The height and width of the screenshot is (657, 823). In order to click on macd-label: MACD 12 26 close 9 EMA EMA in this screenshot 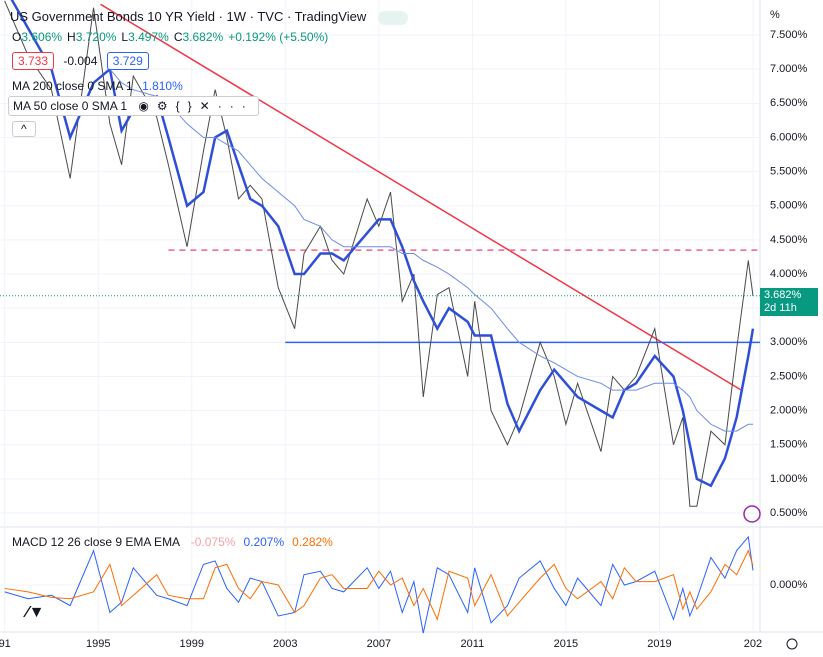, I will do `click(96, 542)`.